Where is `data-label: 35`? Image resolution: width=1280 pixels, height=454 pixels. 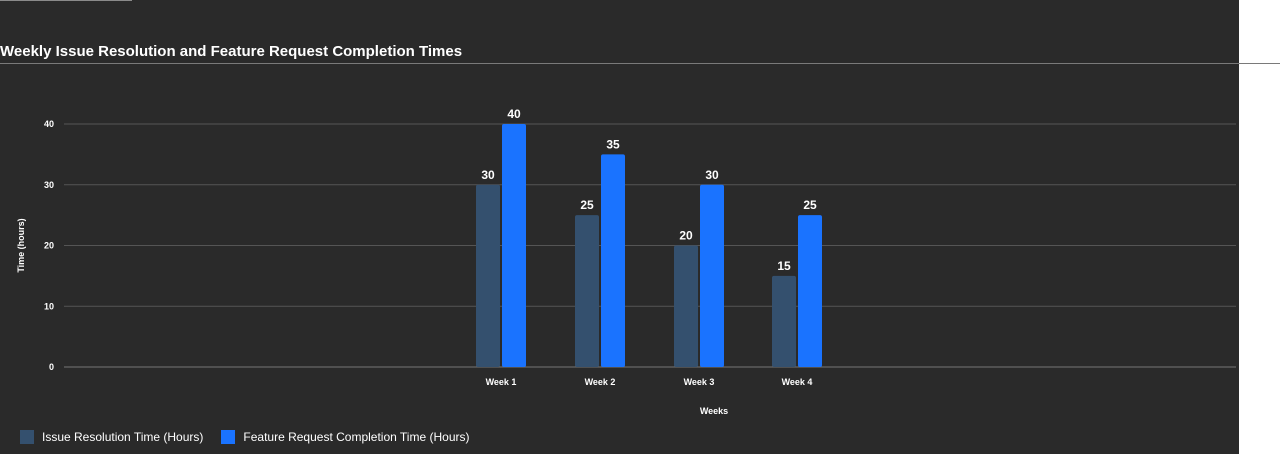
data-label: 35 is located at coordinates (613, 144).